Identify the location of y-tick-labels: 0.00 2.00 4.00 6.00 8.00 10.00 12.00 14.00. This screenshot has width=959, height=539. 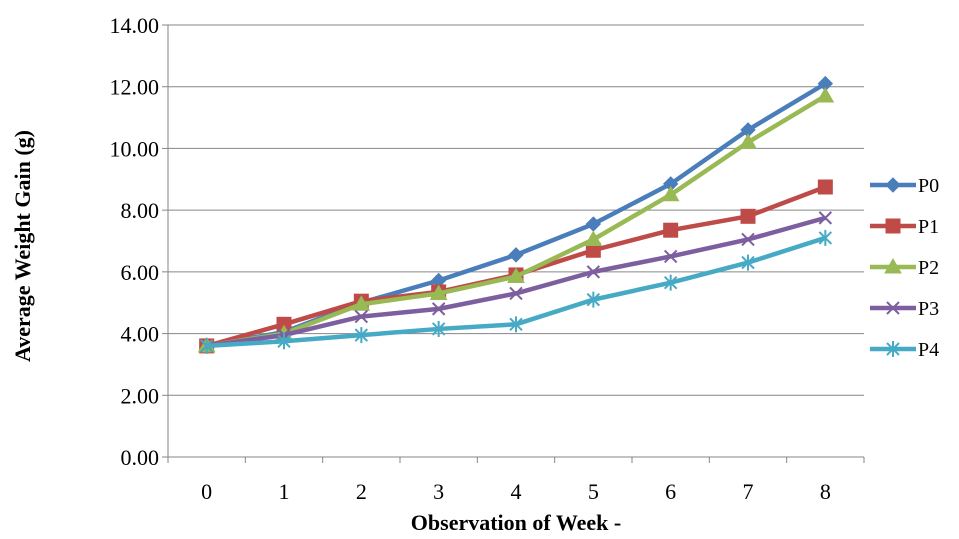
(135, 241).